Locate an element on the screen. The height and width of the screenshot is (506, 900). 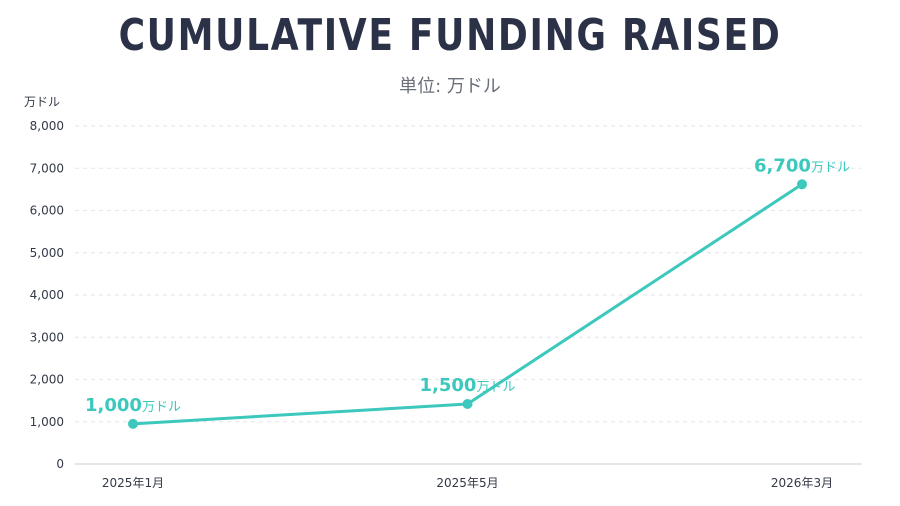
y-tick-label: 7,000 is located at coordinates (47, 168).